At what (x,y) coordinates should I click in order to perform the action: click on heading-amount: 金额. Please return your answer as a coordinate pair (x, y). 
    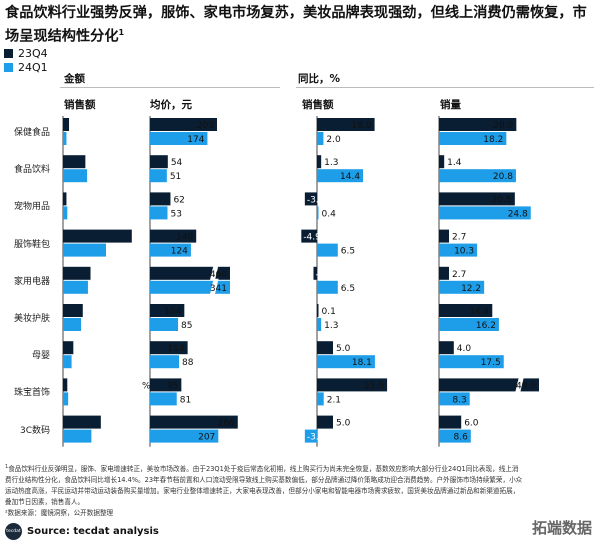
    Looking at the image, I should click on (74, 79).